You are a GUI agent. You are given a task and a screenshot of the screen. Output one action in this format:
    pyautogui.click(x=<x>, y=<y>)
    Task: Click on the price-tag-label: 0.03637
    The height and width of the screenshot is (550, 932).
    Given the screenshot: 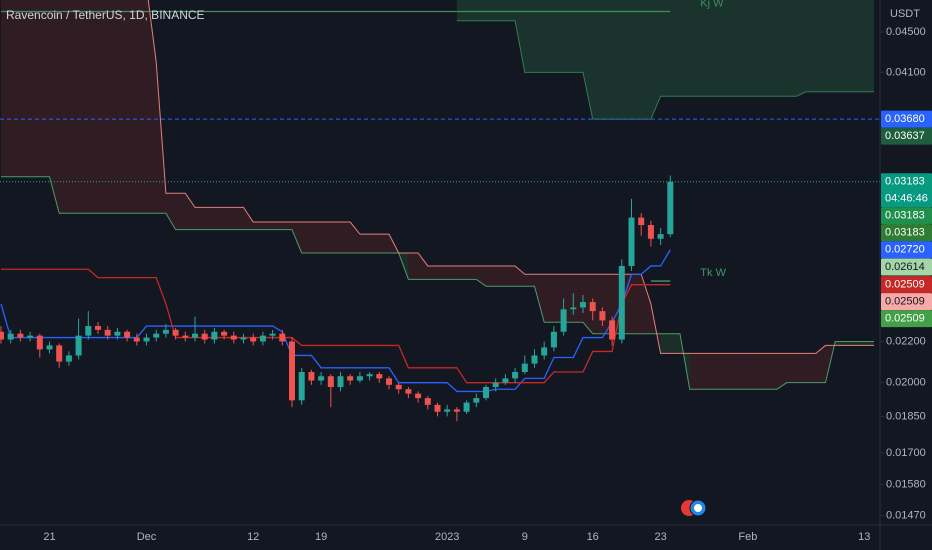 What is the action you would take?
    pyautogui.click(x=905, y=136)
    